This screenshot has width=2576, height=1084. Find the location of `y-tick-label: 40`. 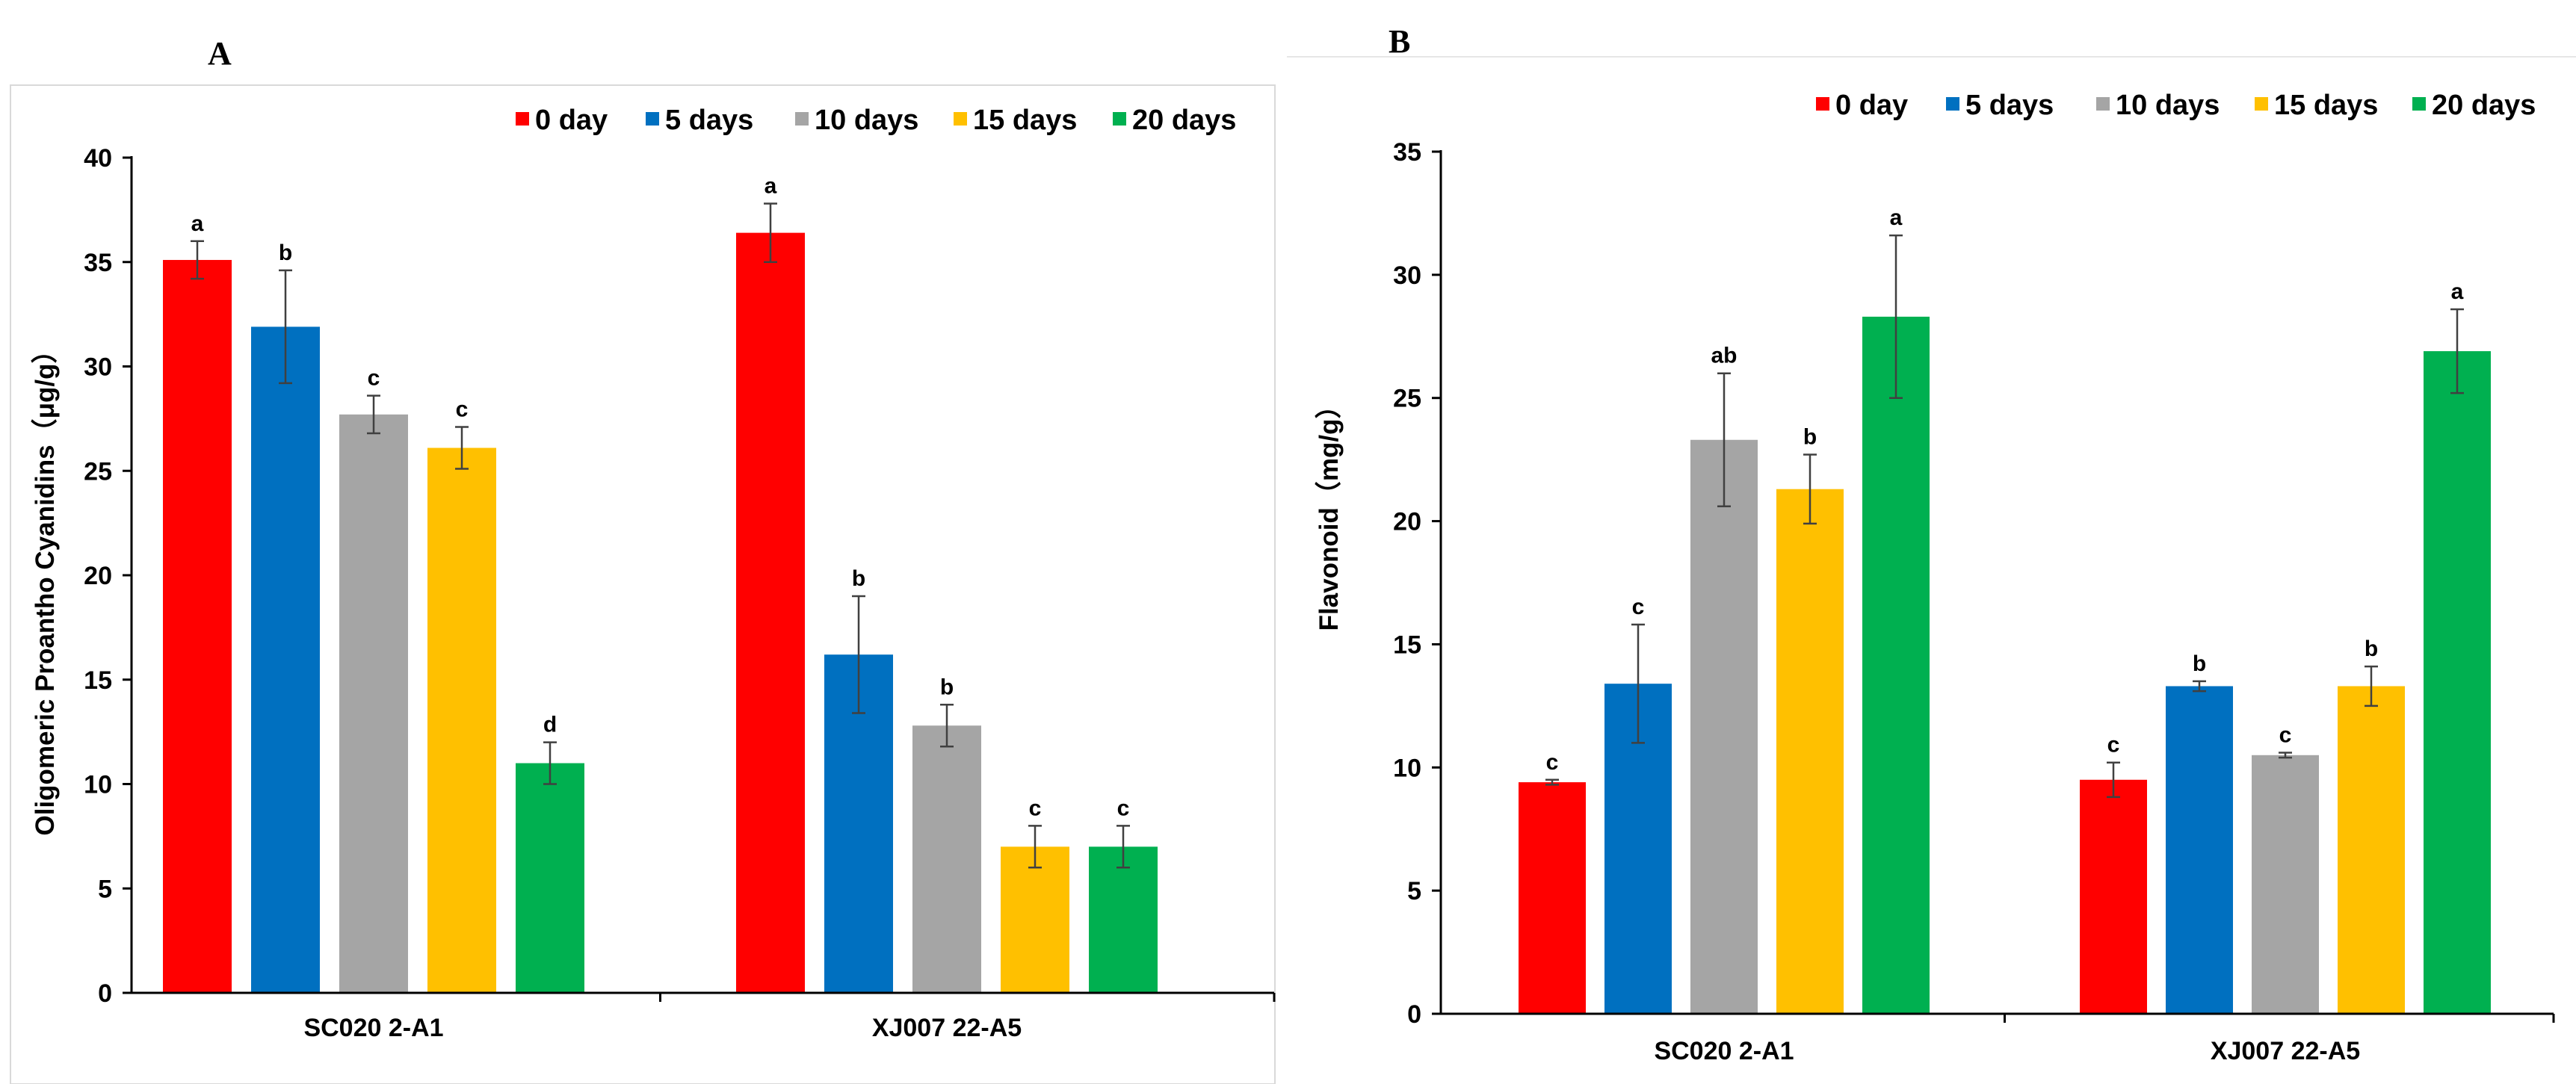

y-tick-label: 40 is located at coordinates (98, 158).